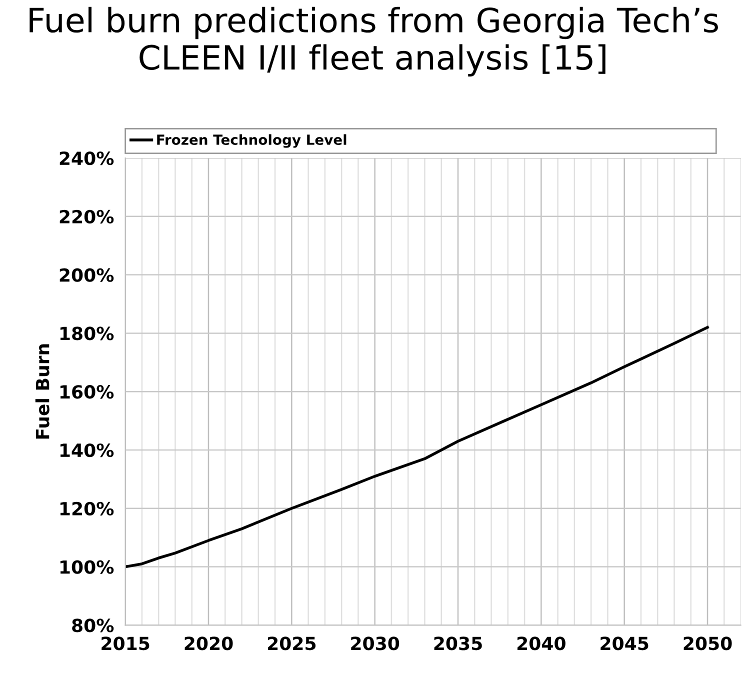 This screenshot has height=687, width=746. Describe the element at coordinates (87, 158) in the screenshot. I see `y-tick-label: 240%` at that location.